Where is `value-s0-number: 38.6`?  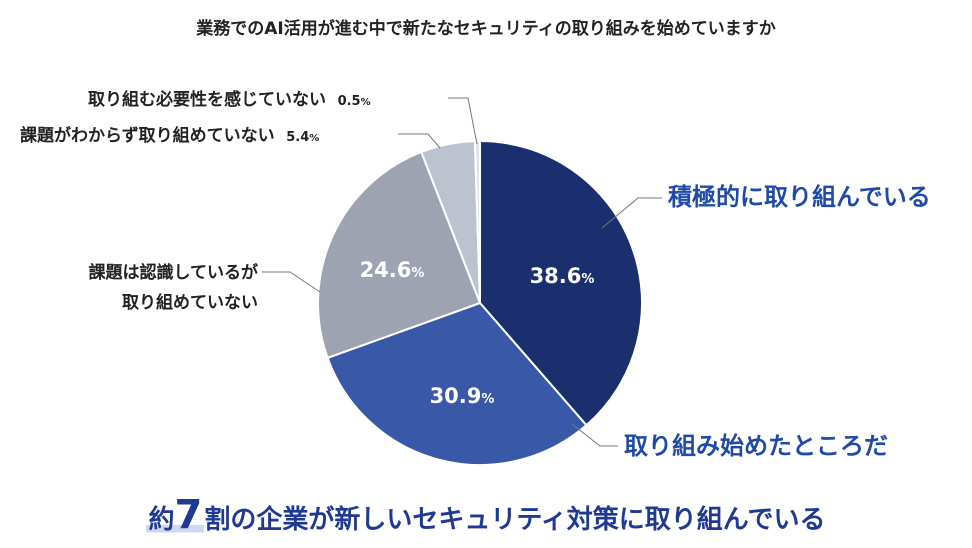
value-s0-number: 38.6 is located at coordinates (556, 276).